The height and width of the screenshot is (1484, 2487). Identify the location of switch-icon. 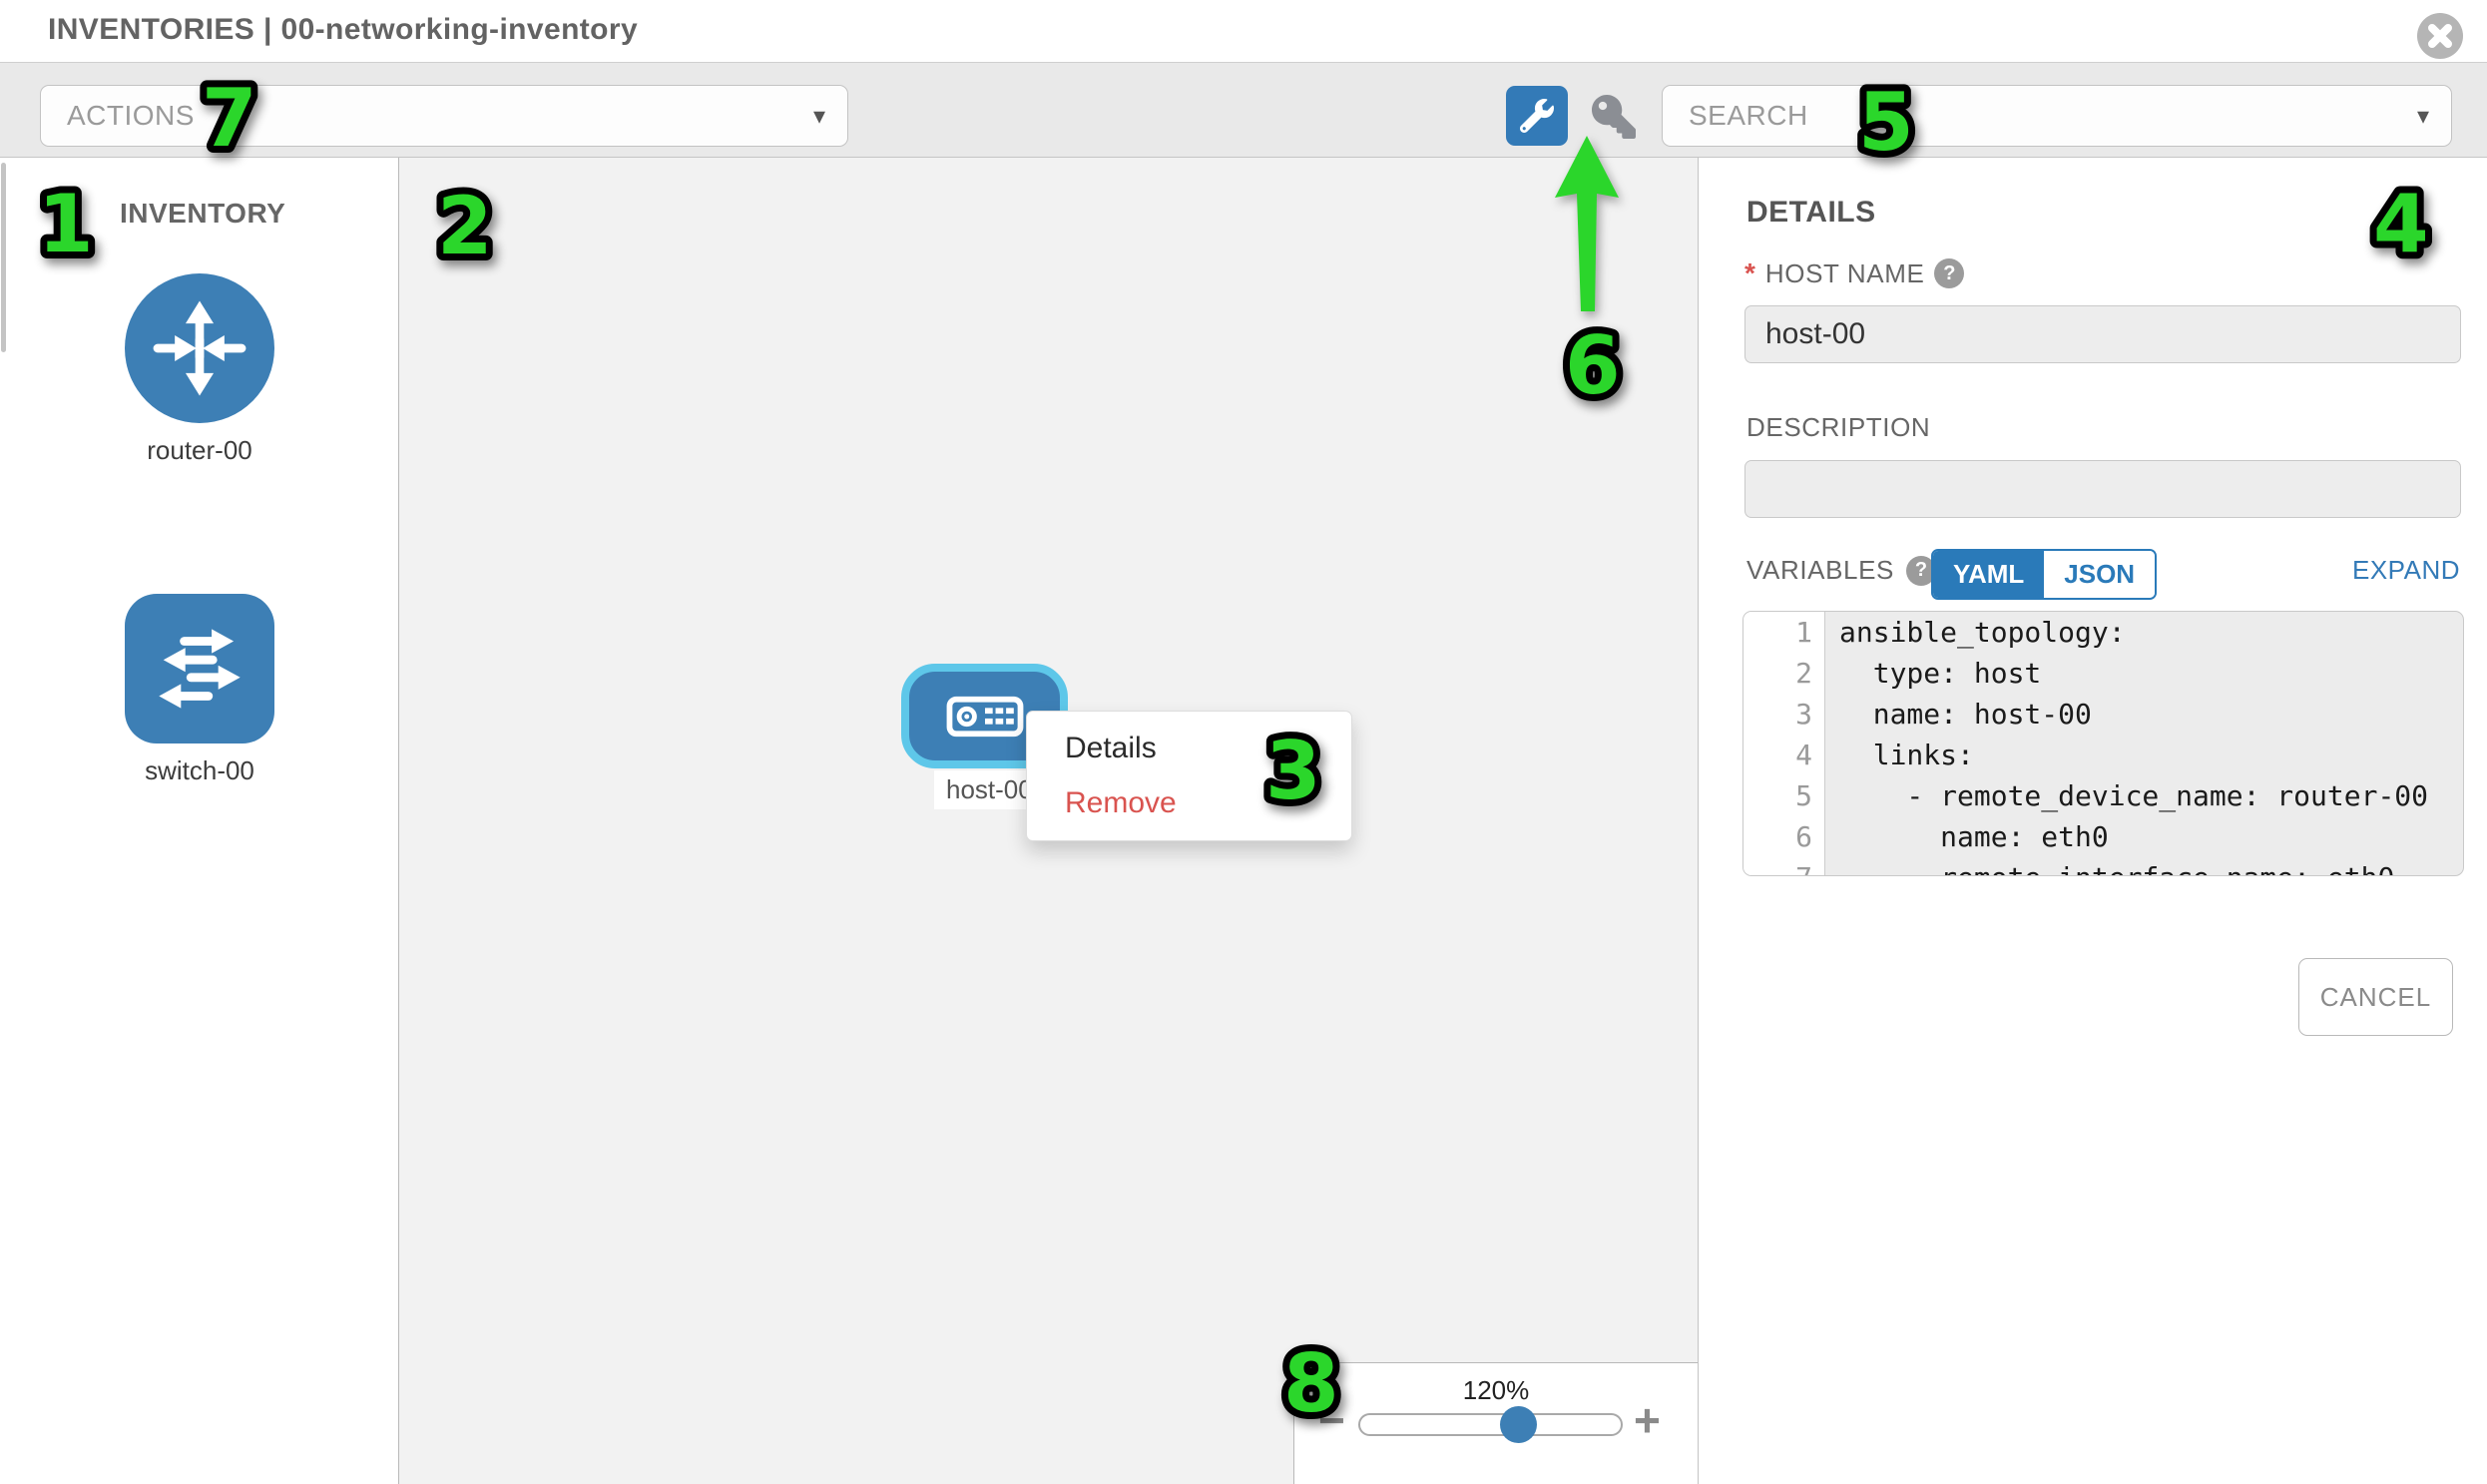
(199, 668).